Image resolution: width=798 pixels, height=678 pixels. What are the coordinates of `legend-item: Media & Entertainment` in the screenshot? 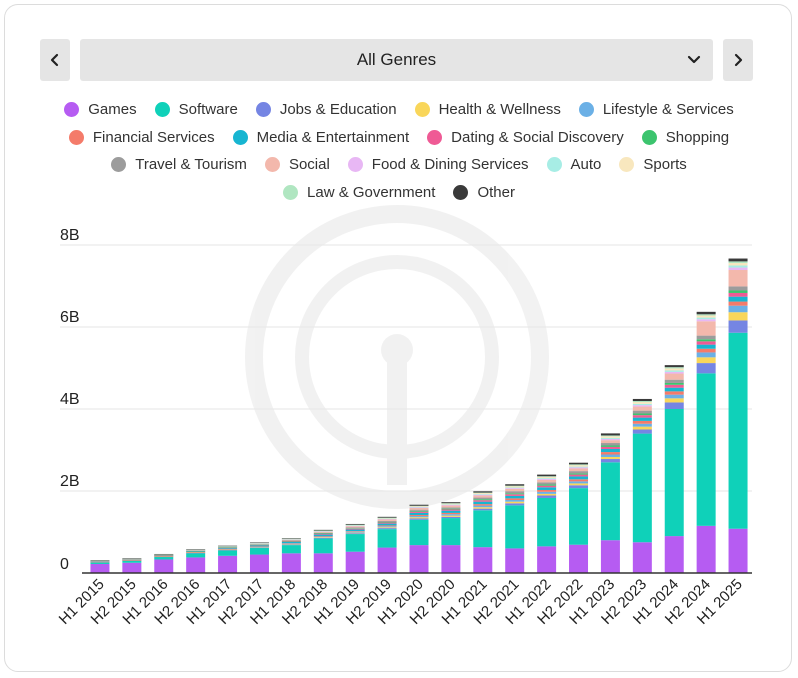 It's located at (320, 137).